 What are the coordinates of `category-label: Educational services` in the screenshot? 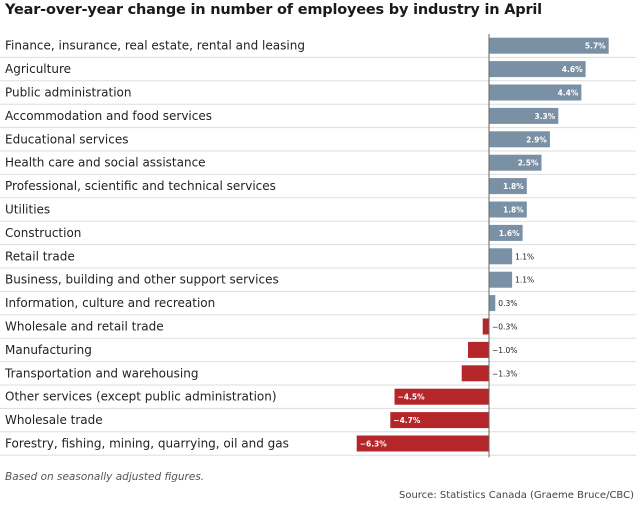 It's located at (66, 139).